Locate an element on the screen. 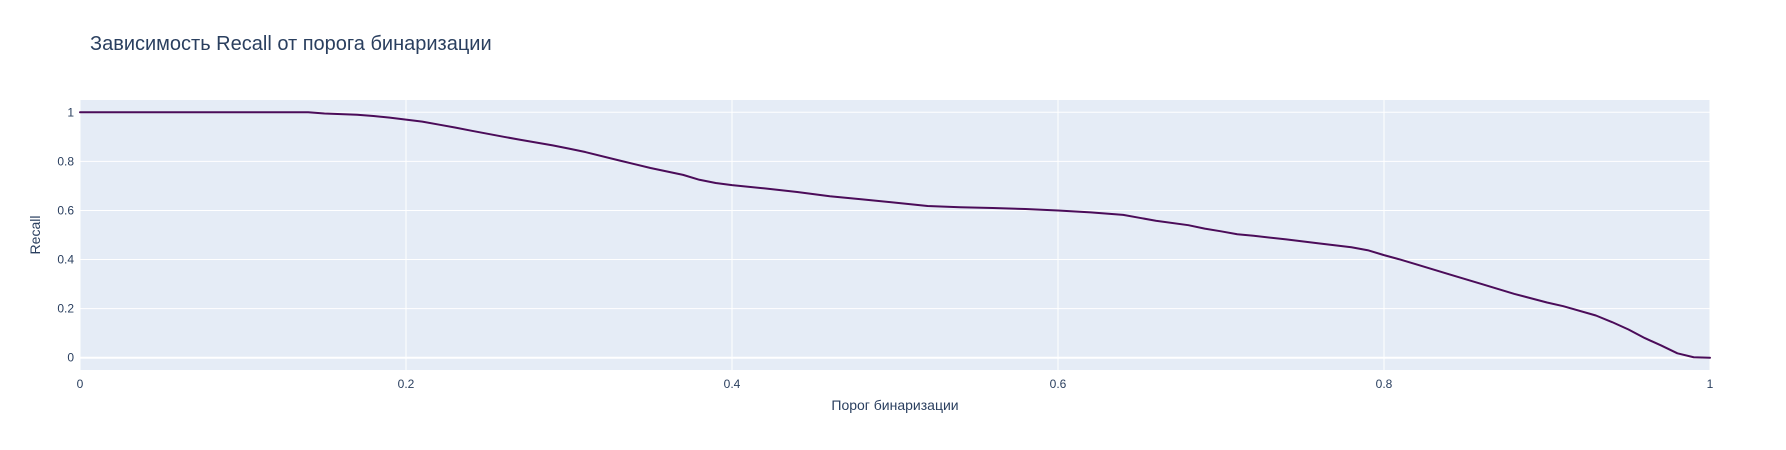 The height and width of the screenshot is (450, 1786). y-tick-label: 0.6 is located at coordinates (65, 210).